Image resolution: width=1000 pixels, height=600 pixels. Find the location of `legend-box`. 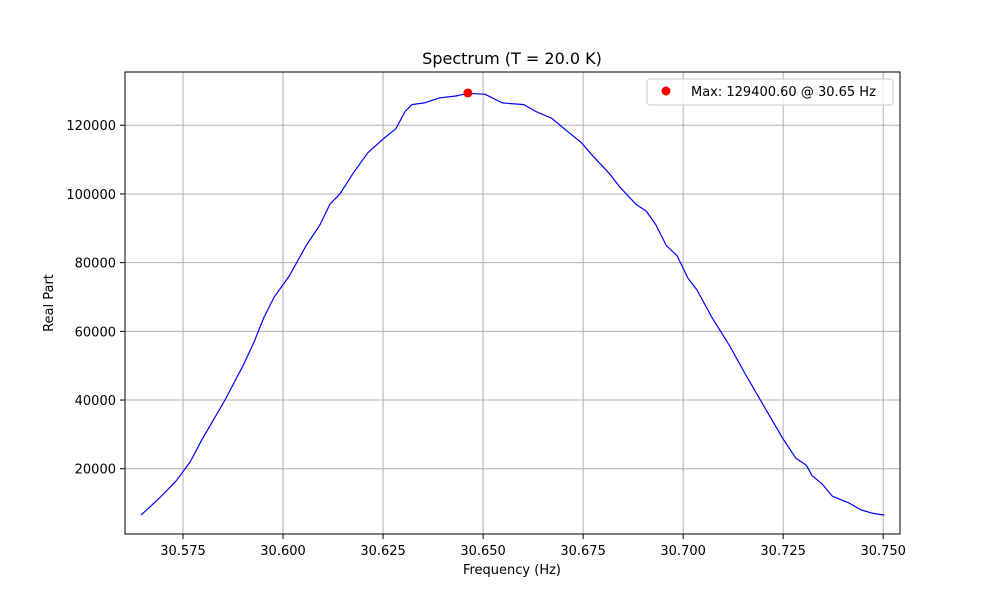

legend-box is located at coordinates (770, 92).